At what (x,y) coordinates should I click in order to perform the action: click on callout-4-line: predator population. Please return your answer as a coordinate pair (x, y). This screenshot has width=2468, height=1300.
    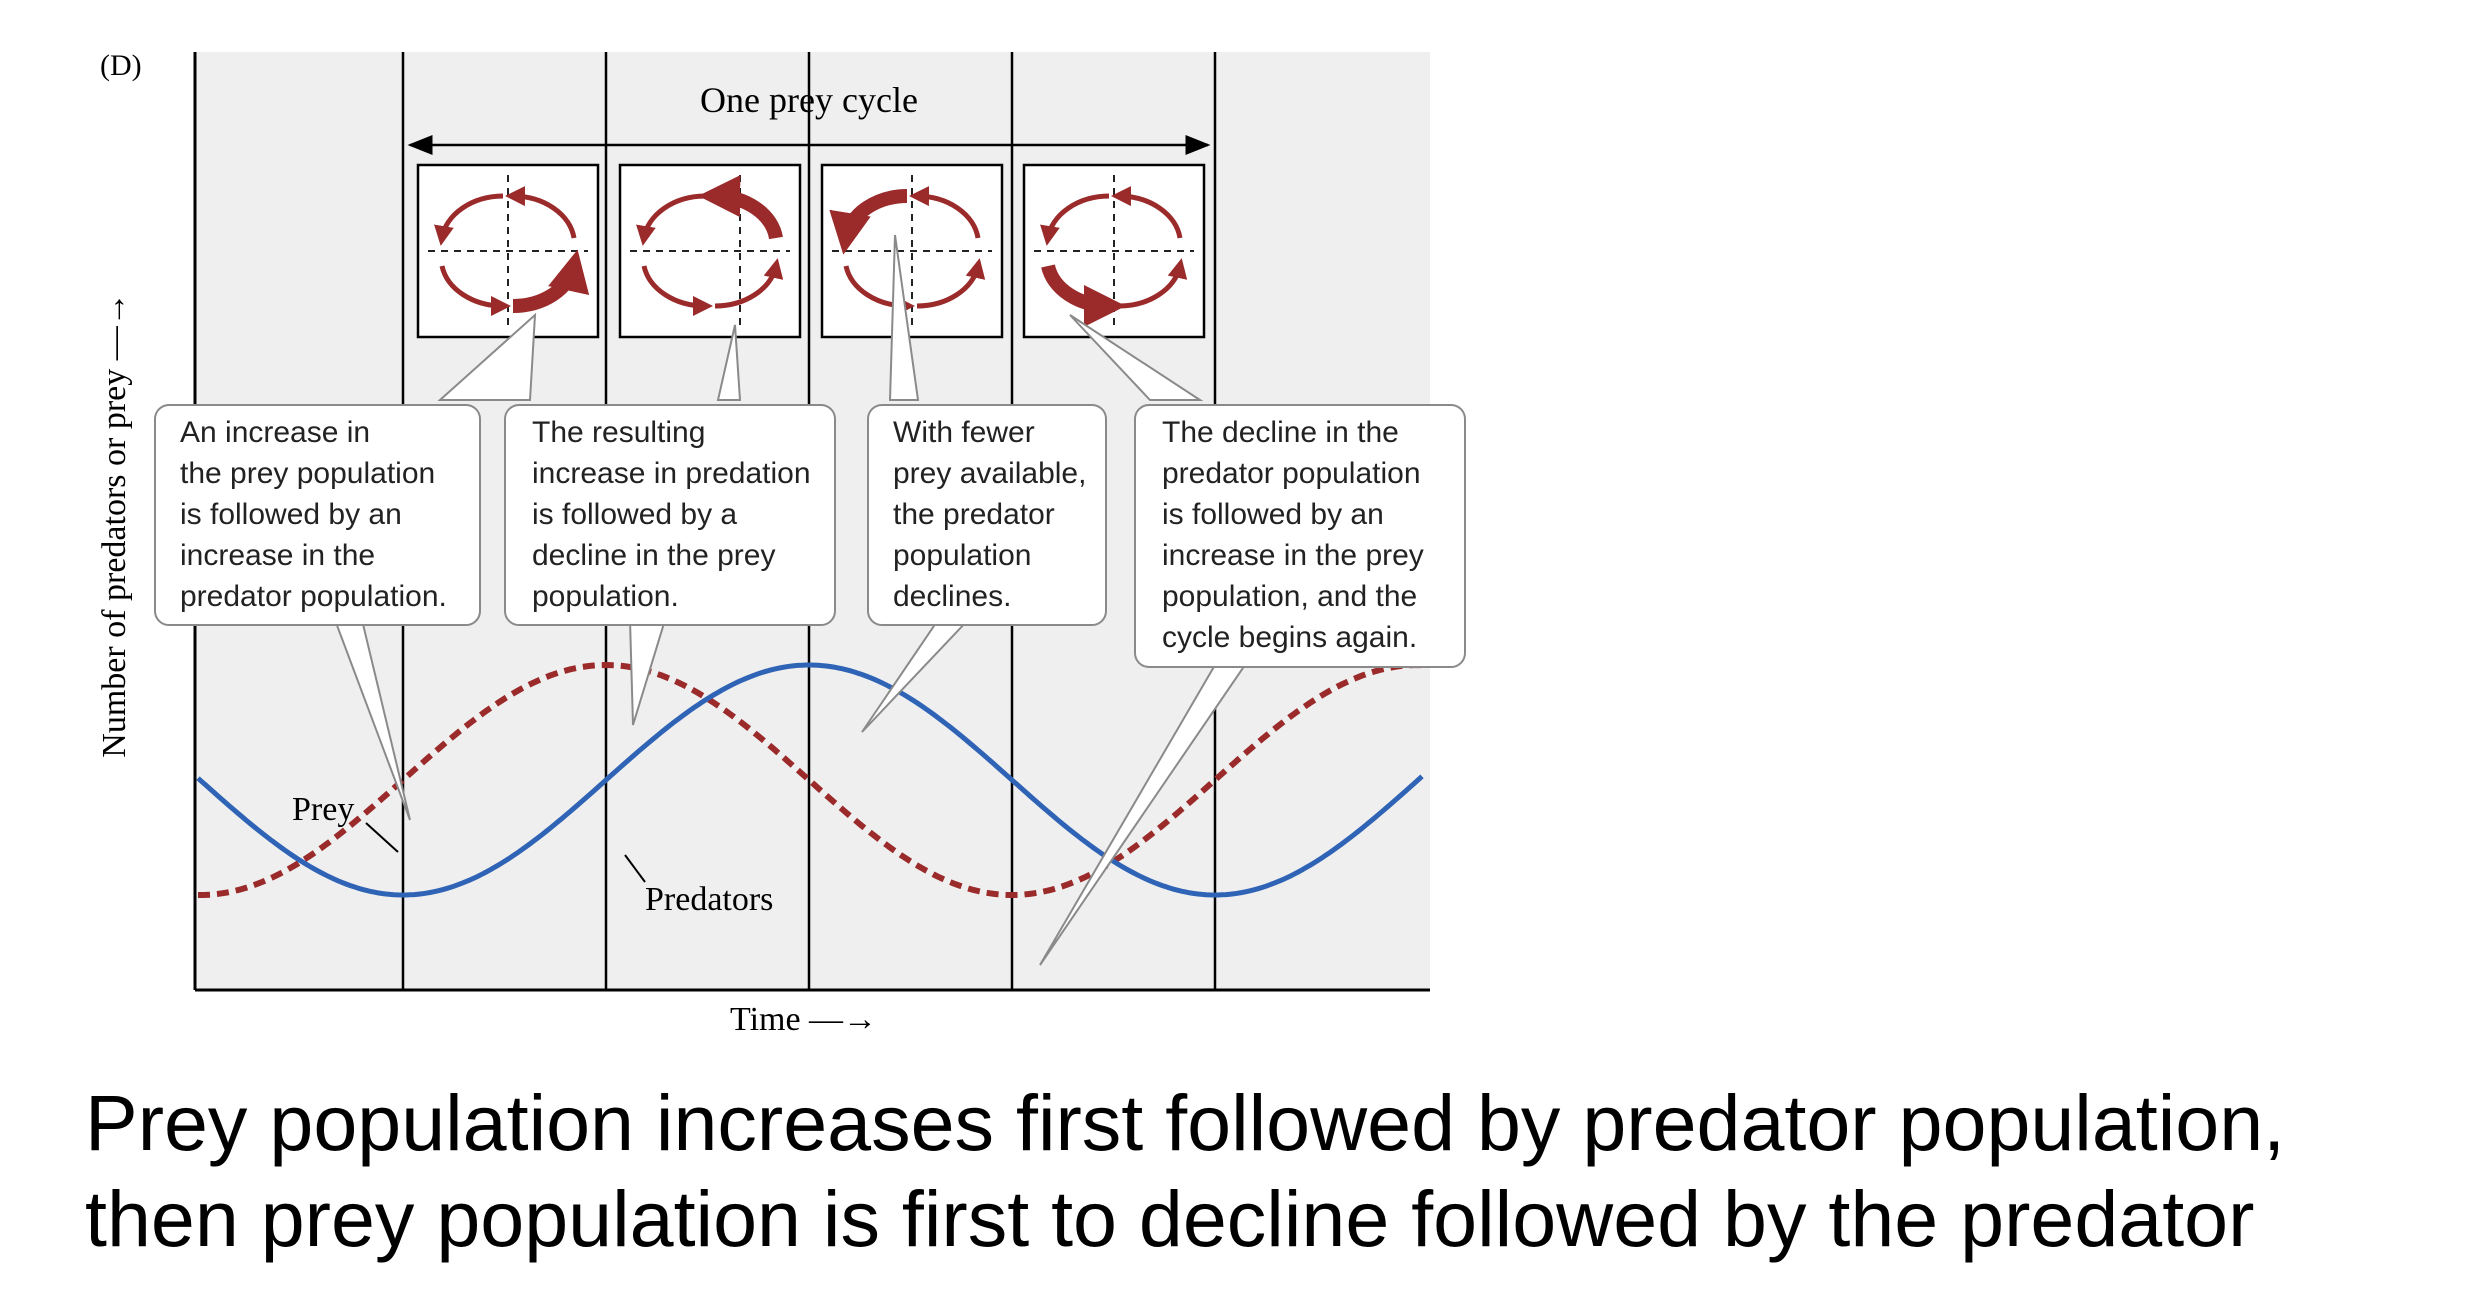
    Looking at the image, I should click on (1291, 473).